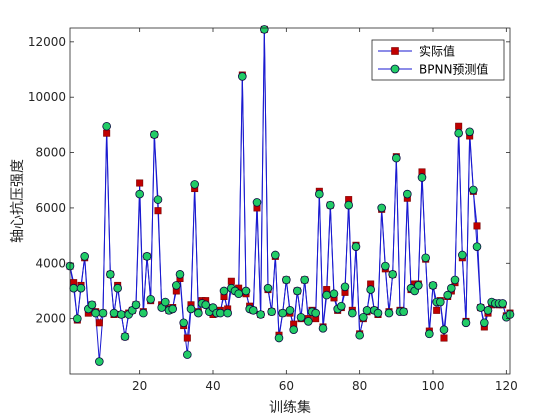 The height and width of the screenshot is (420, 560). I want to click on legend-marker-bpnn, so click(395, 69).